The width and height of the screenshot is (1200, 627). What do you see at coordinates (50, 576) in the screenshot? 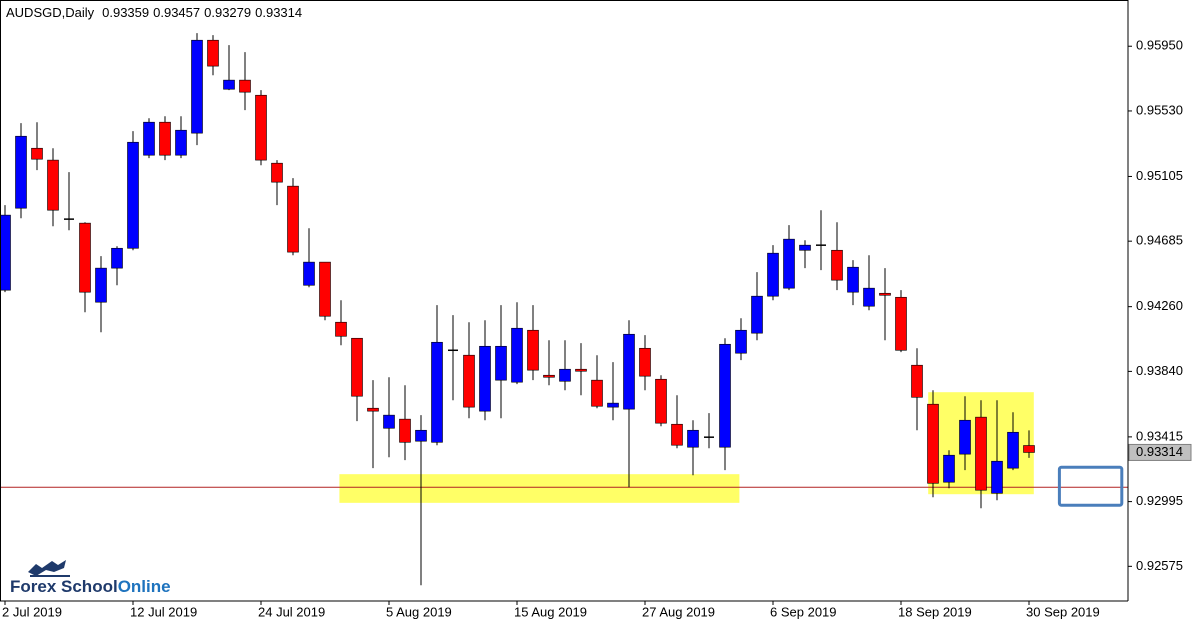
I see `logo-icon-base` at bounding box center [50, 576].